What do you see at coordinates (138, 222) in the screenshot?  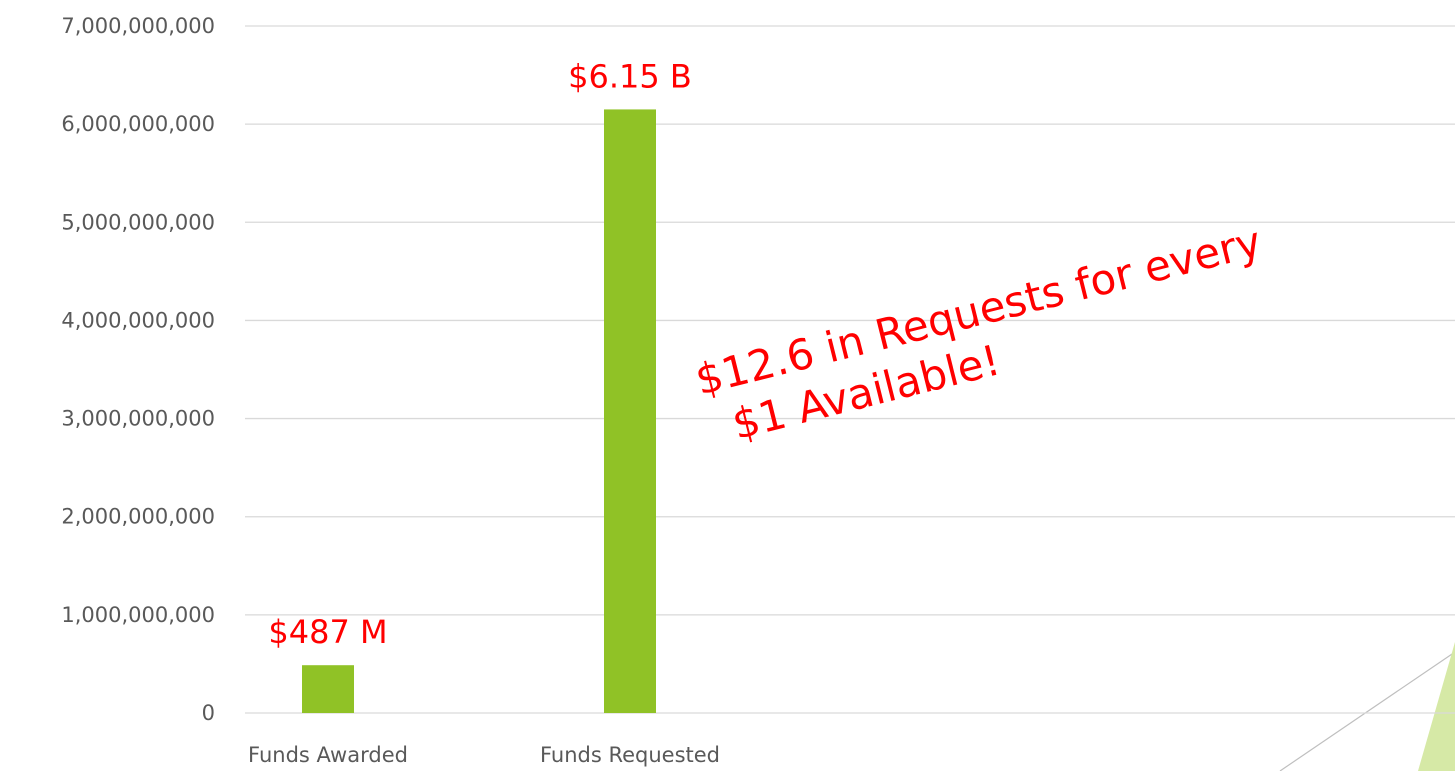 I see `y-tick-label: 5,000,000,000` at bounding box center [138, 222].